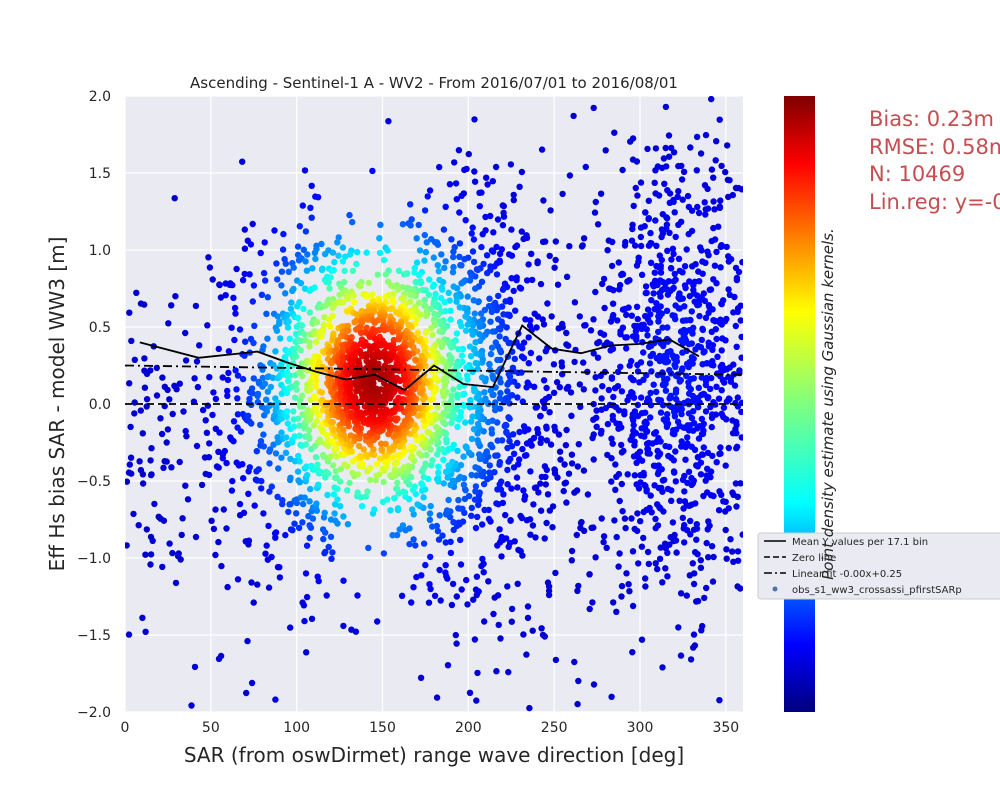 Image resolution: width=1000 pixels, height=800 pixels. Describe the element at coordinates (725, 728) in the screenshot. I see `x-tick-label: 350` at that location.